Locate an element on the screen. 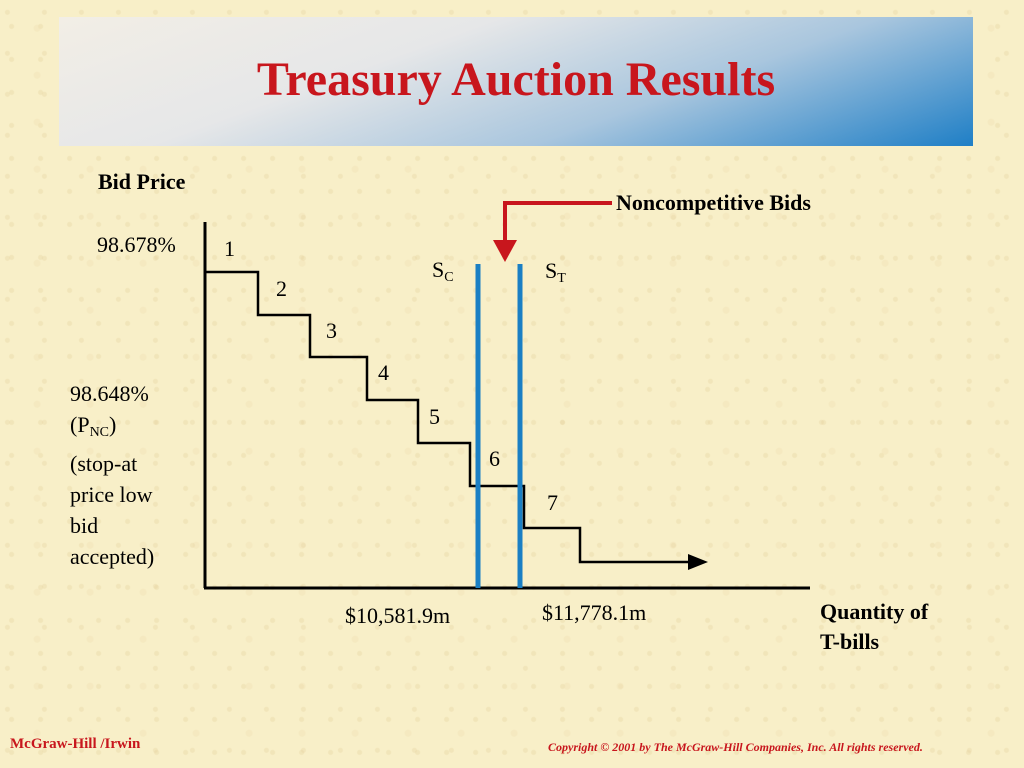 The height and width of the screenshot is (768, 1024). supply-total-label: ST is located at coordinates (555, 272).